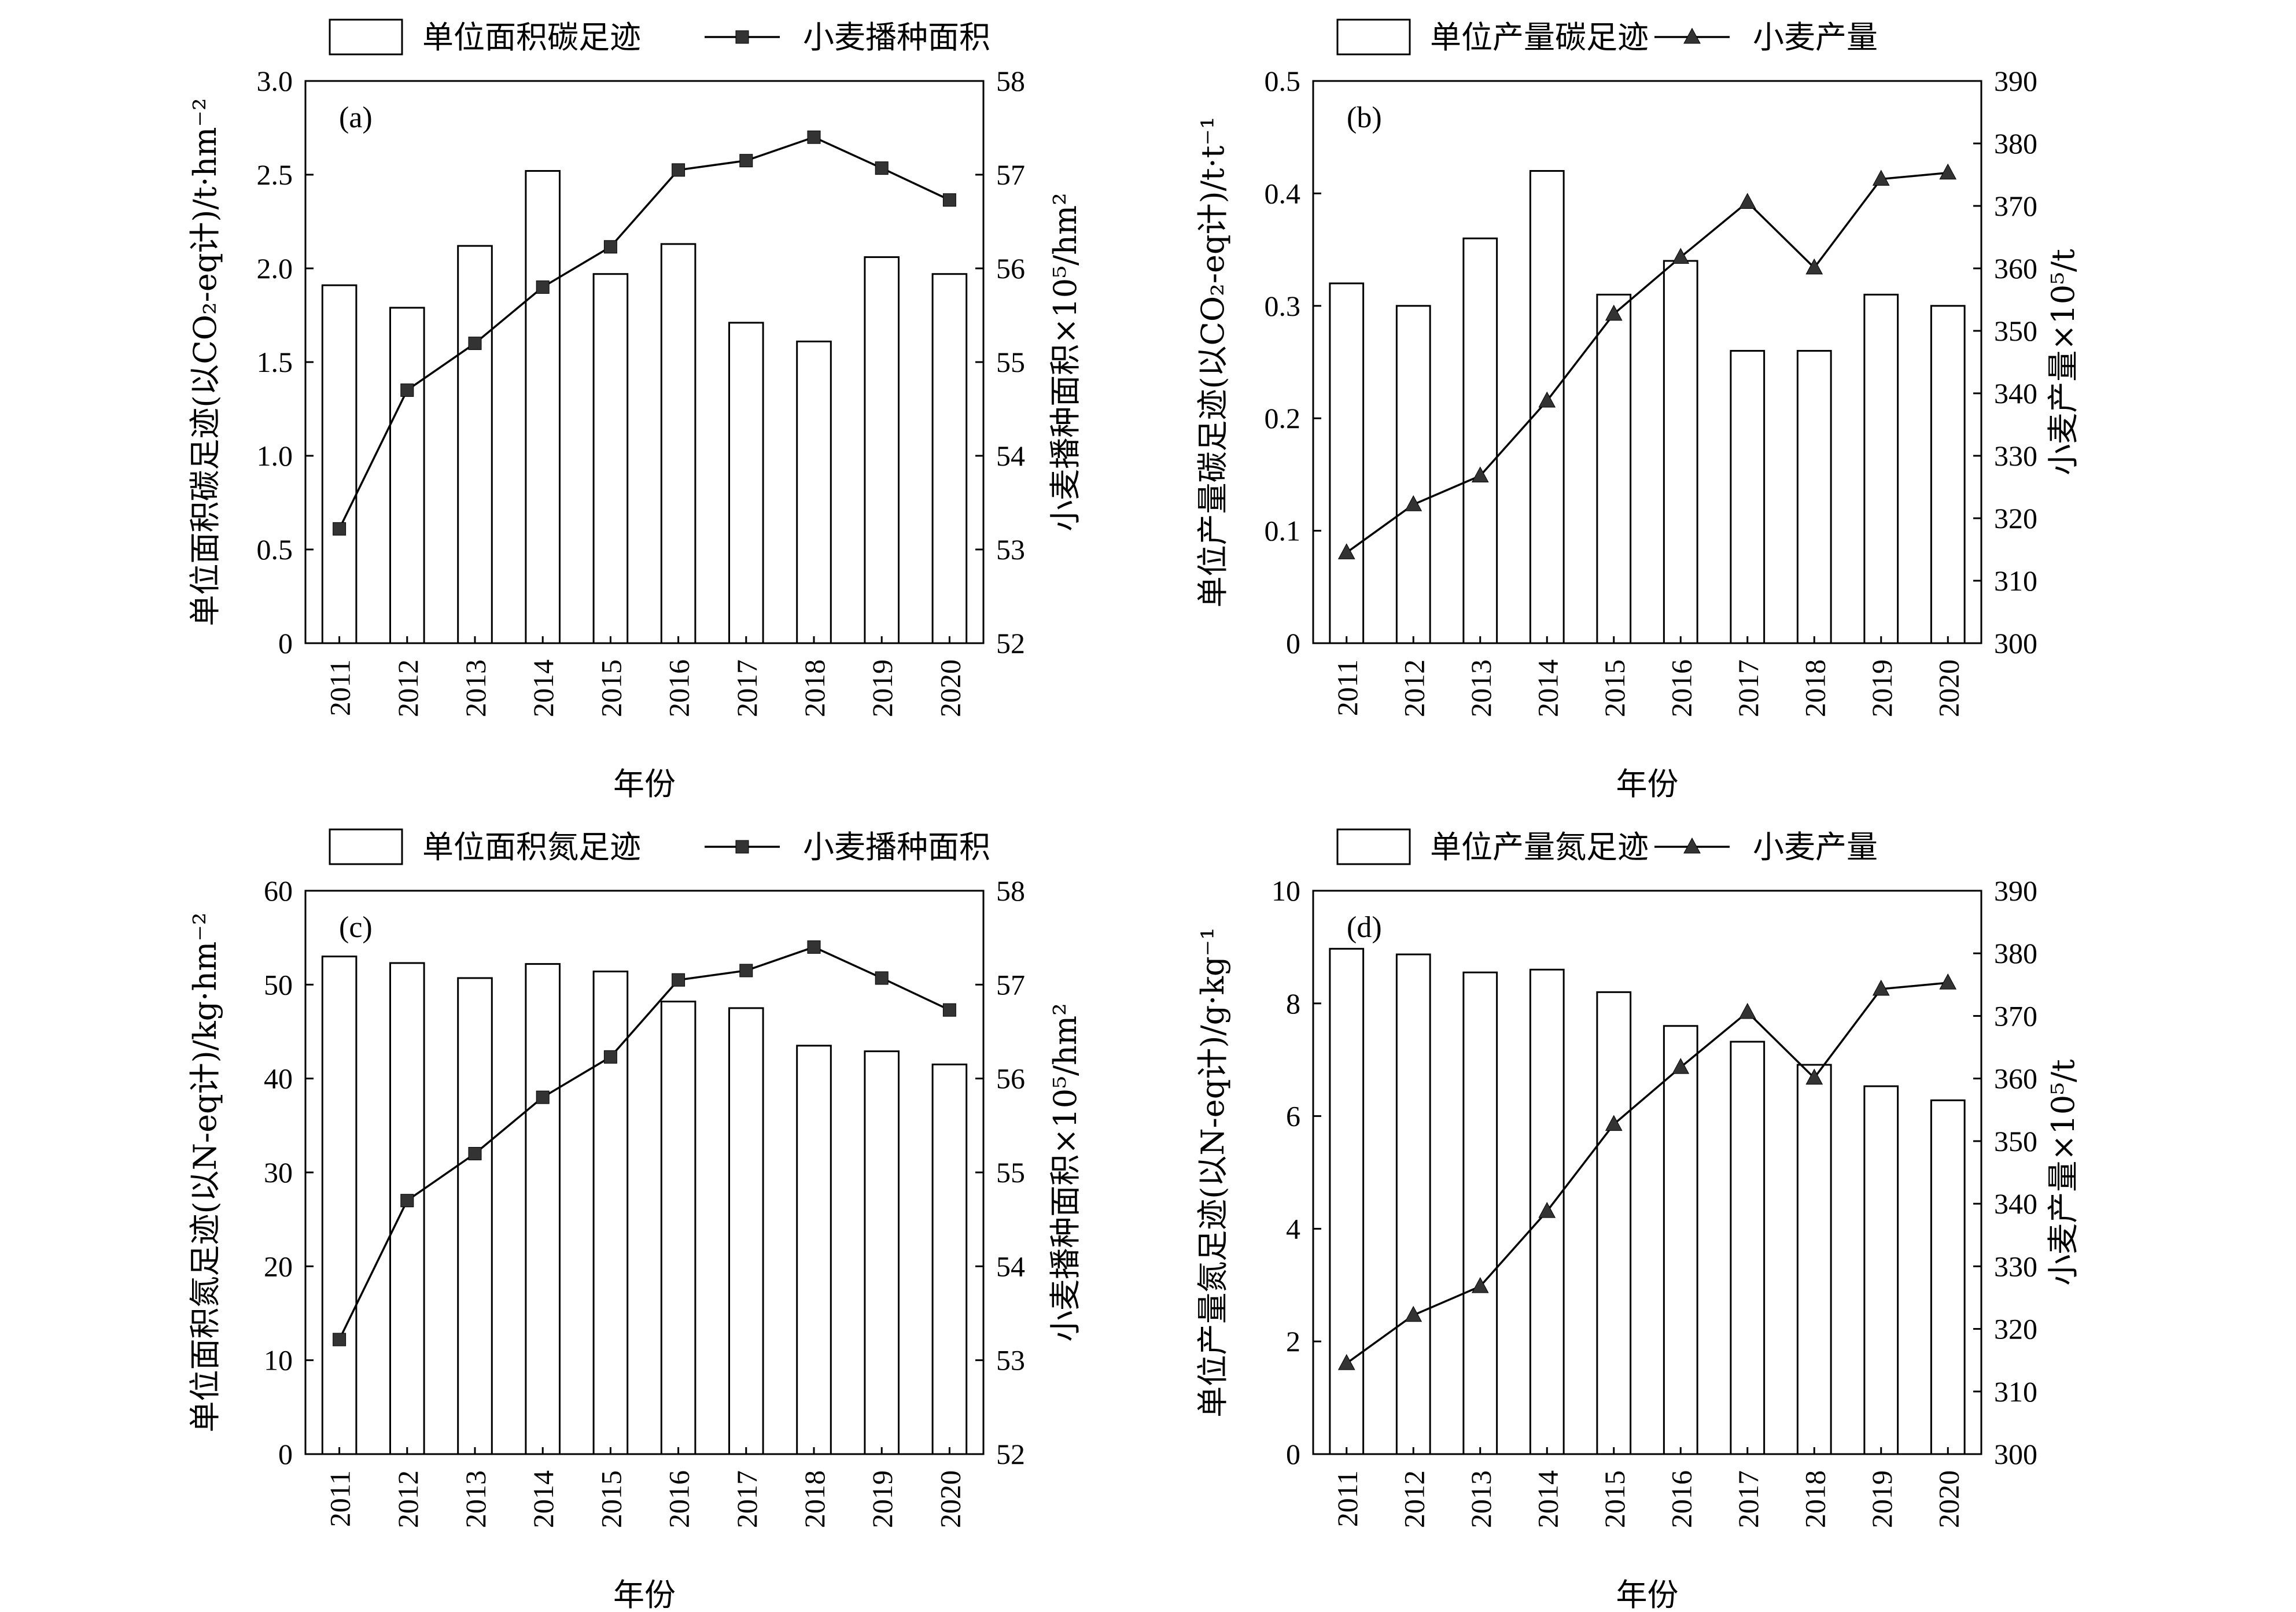 This screenshot has height=1612, width=2296. I want to click on right-tick-label: 340, so click(2016, 394).